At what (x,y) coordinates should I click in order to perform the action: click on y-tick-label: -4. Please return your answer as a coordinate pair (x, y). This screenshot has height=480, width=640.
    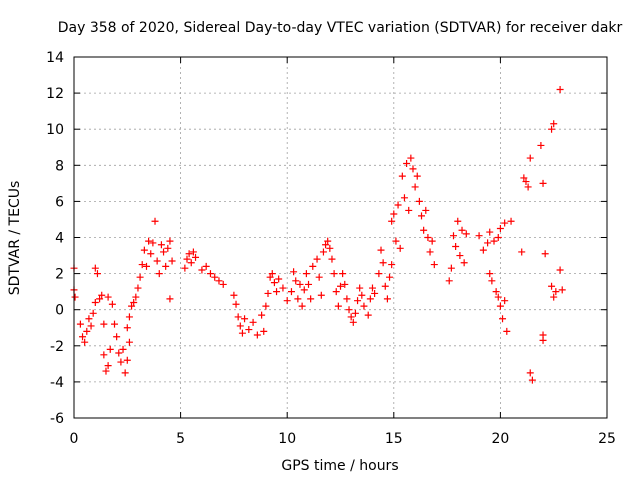
    Looking at the image, I should click on (57, 383).